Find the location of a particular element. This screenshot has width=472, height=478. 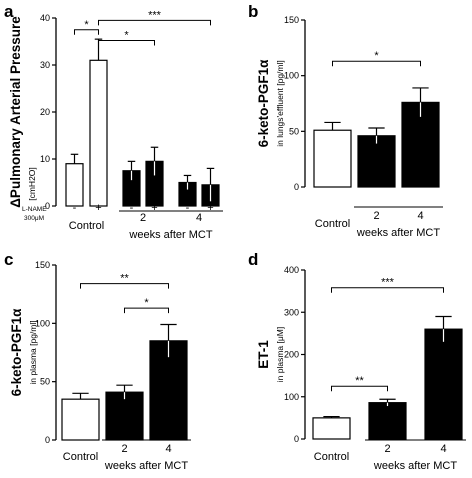

lname-label: L-NAME is located at coordinates (34, 209).